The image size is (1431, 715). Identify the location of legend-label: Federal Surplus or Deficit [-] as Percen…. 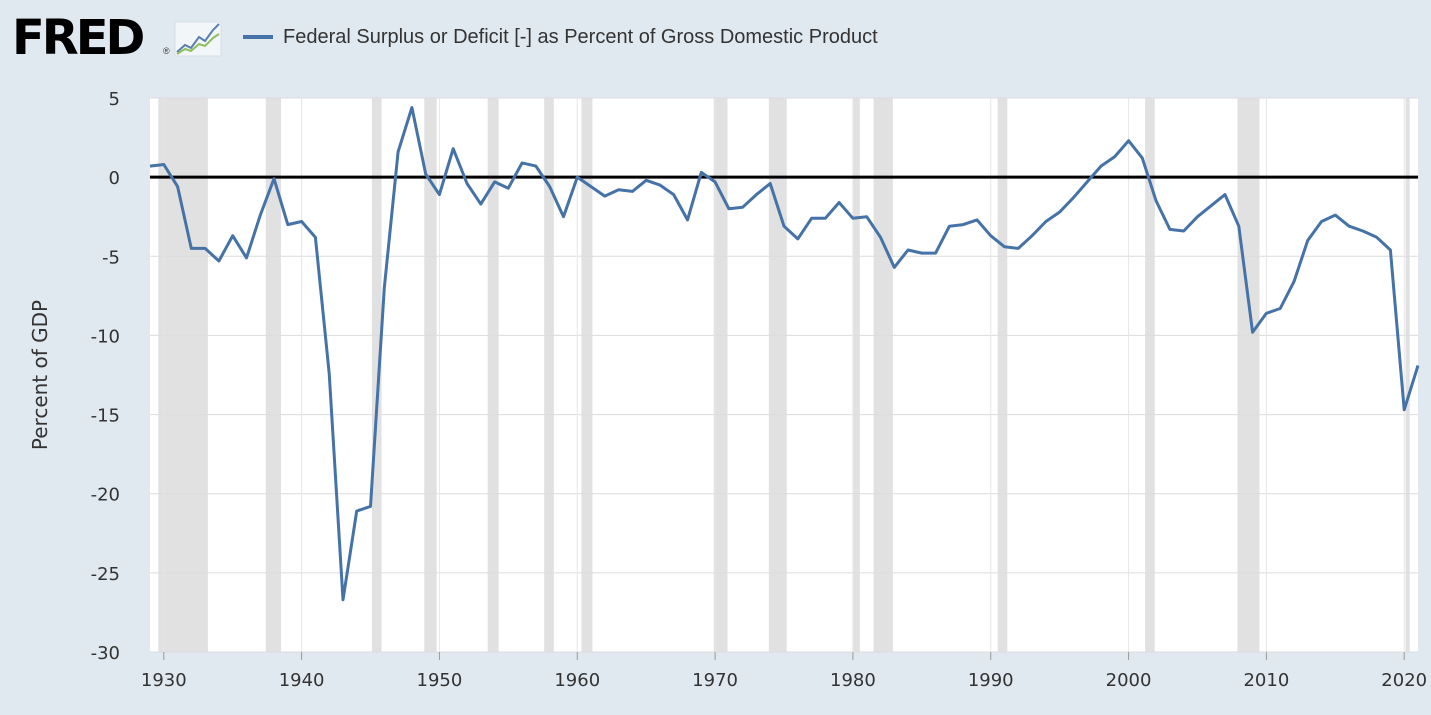
(580, 37).